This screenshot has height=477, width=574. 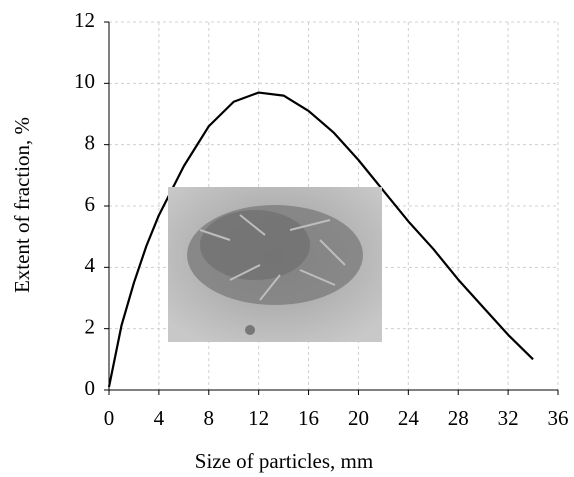 I want to click on x-tick-label: 32, so click(x=508, y=418).